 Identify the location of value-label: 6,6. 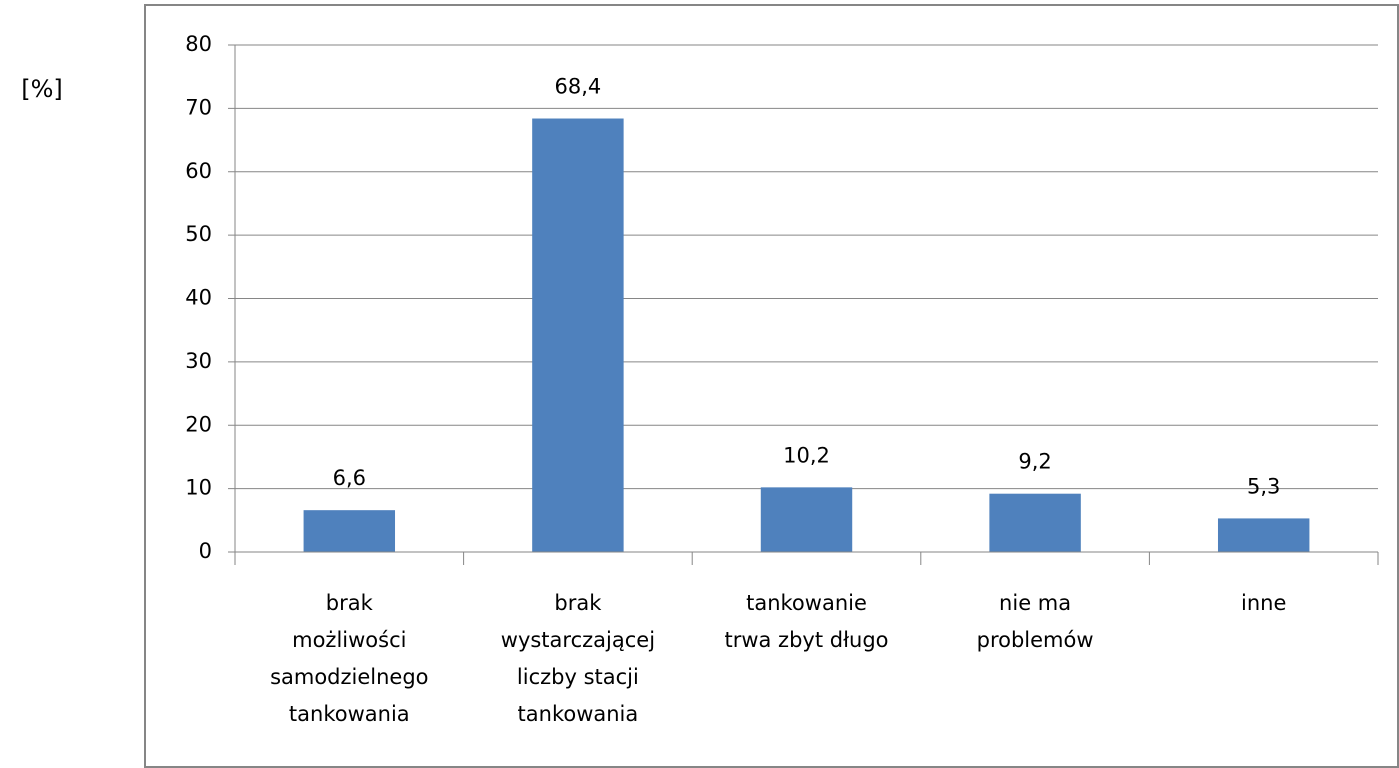
(349, 478).